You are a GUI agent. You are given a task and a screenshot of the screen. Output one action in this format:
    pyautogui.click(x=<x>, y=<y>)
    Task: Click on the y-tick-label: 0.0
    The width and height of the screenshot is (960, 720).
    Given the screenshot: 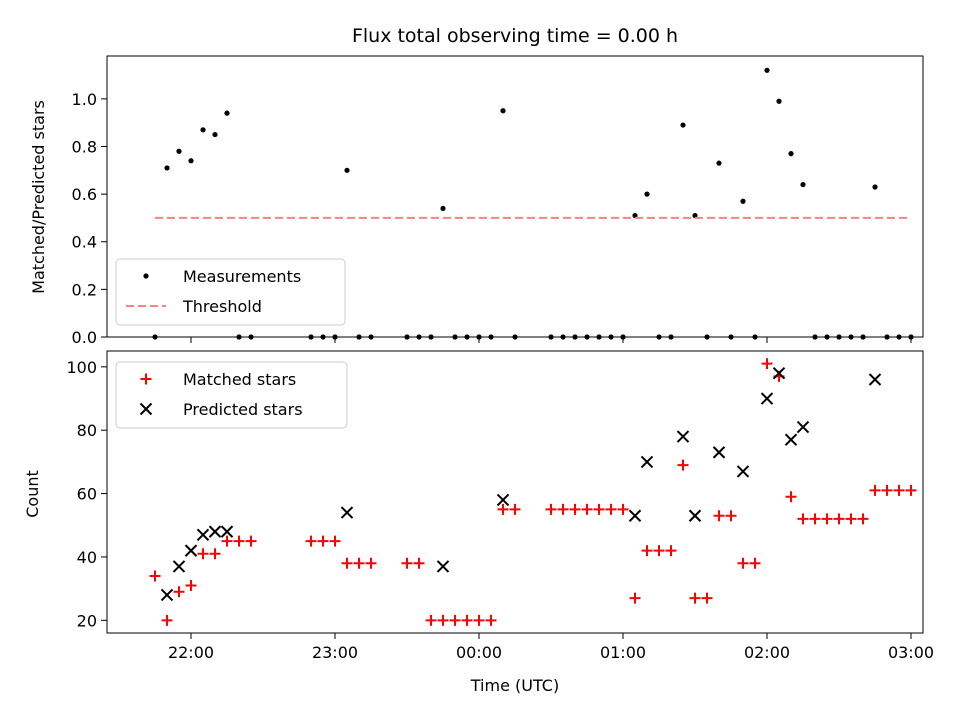 What is the action you would take?
    pyautogui.click(x=84, y=337)
    